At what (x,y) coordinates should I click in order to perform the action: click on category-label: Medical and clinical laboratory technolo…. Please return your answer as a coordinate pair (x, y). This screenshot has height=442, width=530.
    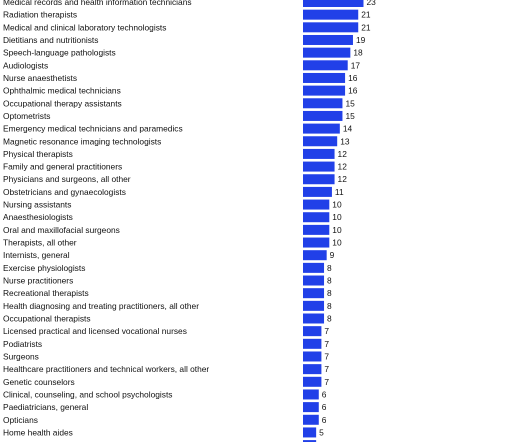
    Looking at the image, I should click on (84, 27).